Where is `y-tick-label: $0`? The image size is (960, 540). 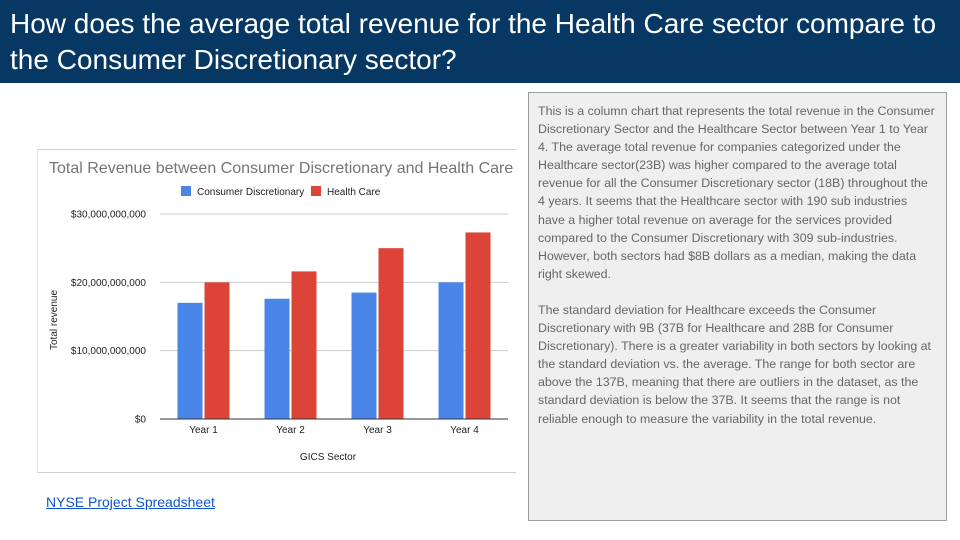
y-tick-label: $0 is located at coordinates (141, 420).